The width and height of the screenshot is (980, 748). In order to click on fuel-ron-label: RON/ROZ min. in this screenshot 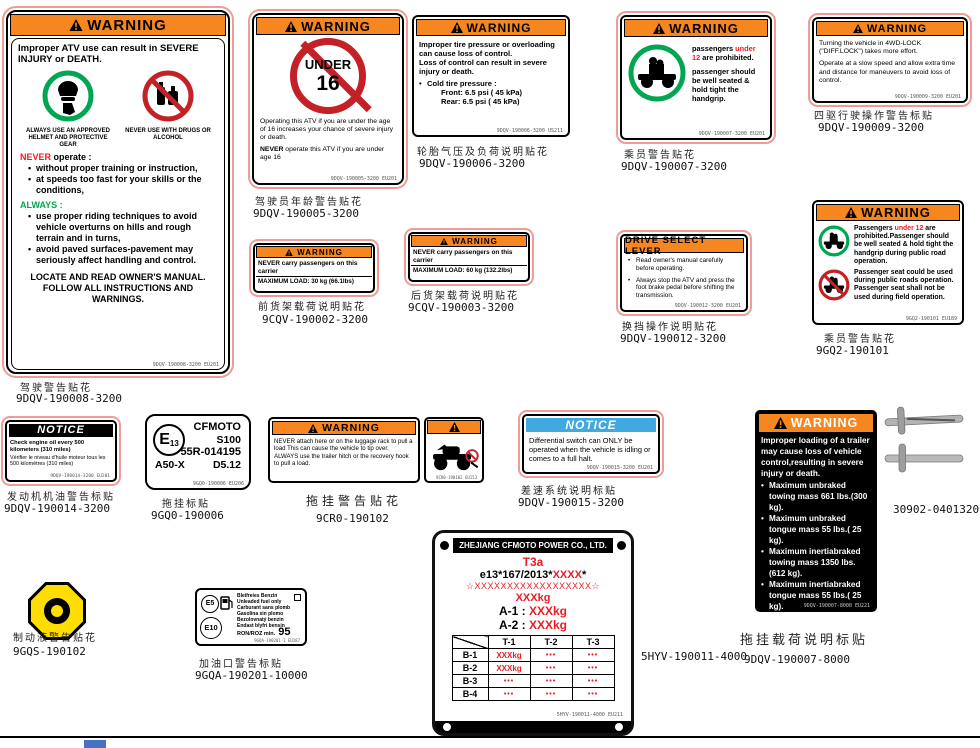, I will do `click(256, 634)`.